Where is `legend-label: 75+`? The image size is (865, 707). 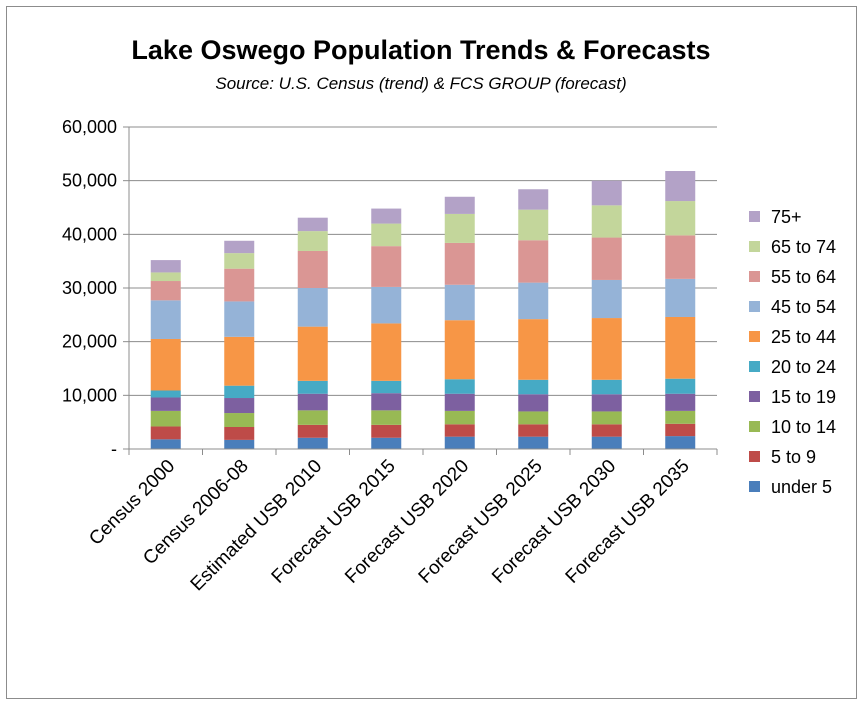 legend-label: 75+ is located at coordinates (786, 217).